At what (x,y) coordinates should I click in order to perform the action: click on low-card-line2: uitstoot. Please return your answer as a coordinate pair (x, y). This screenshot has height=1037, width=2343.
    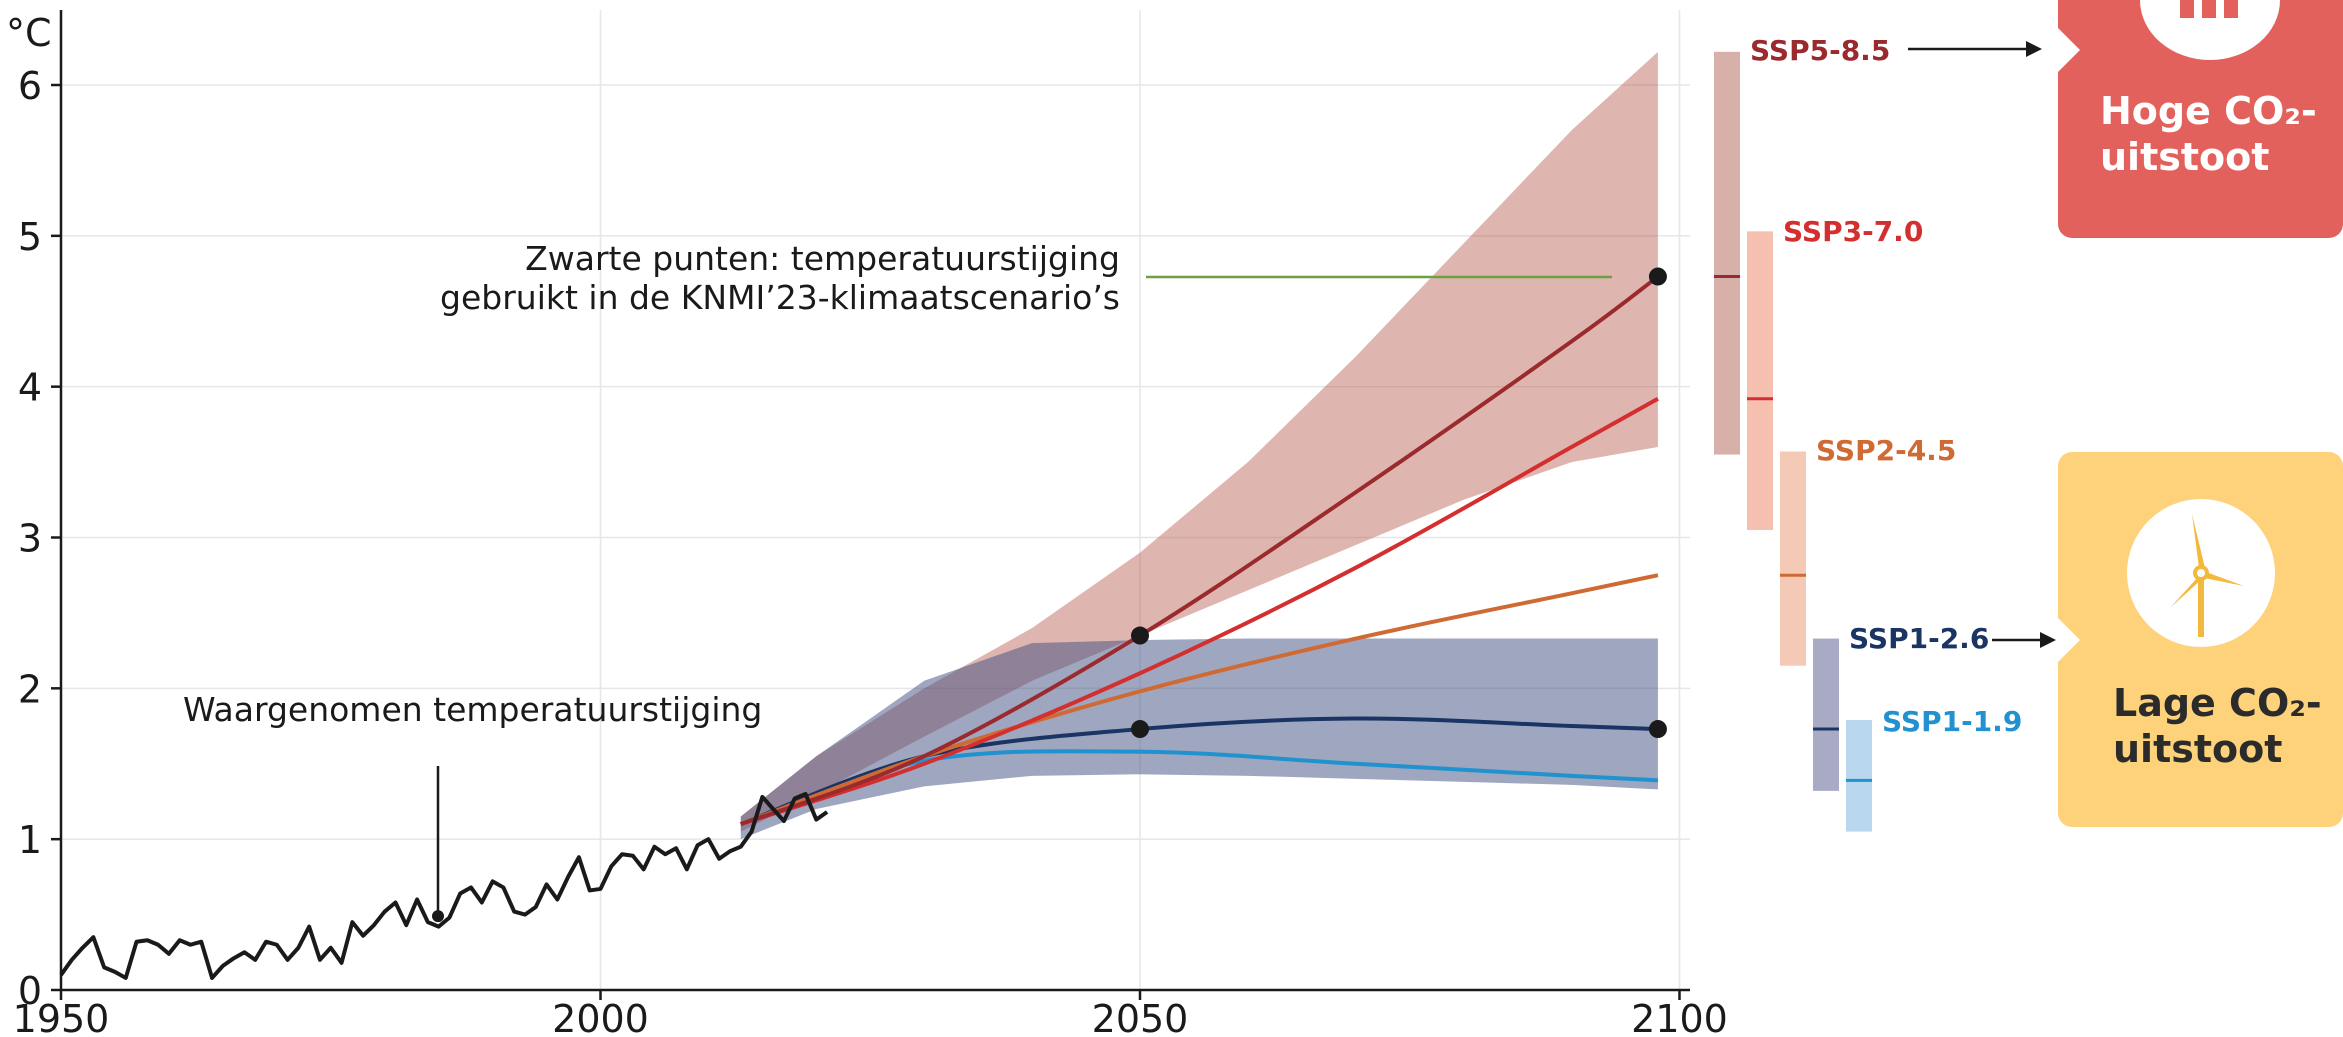
    Looking at the image, I should click on (2198, 749).